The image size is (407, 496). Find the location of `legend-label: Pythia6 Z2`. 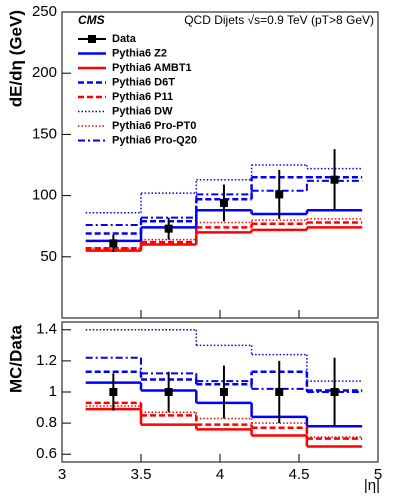

legend-label: Pythia6 Z2 is located at coordinates (139, 53).